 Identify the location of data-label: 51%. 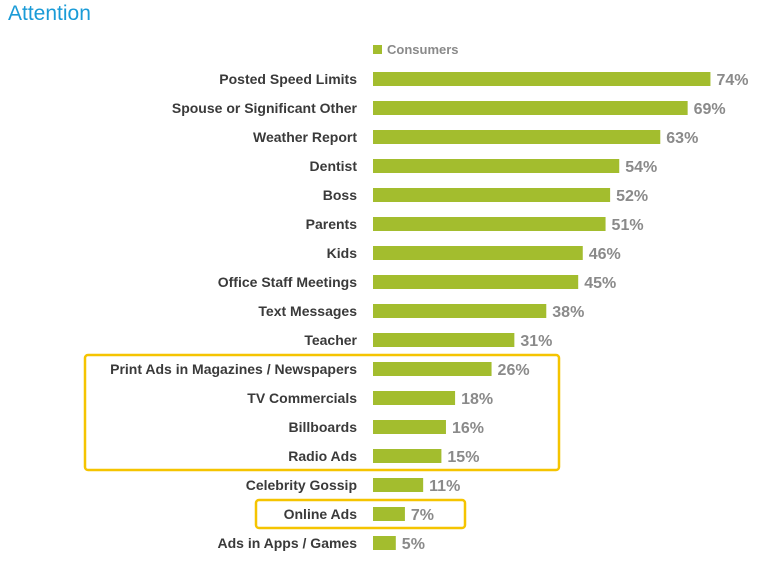
(628, 225).